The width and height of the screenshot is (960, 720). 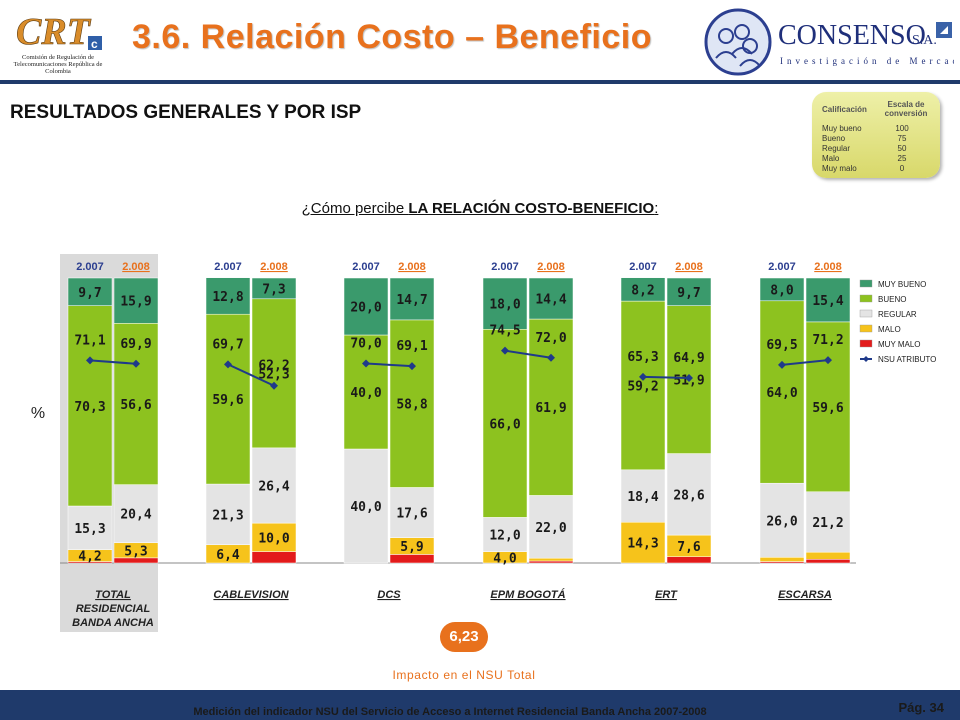 I want to click on data-label: 26,4, so click(x=273, y=486).